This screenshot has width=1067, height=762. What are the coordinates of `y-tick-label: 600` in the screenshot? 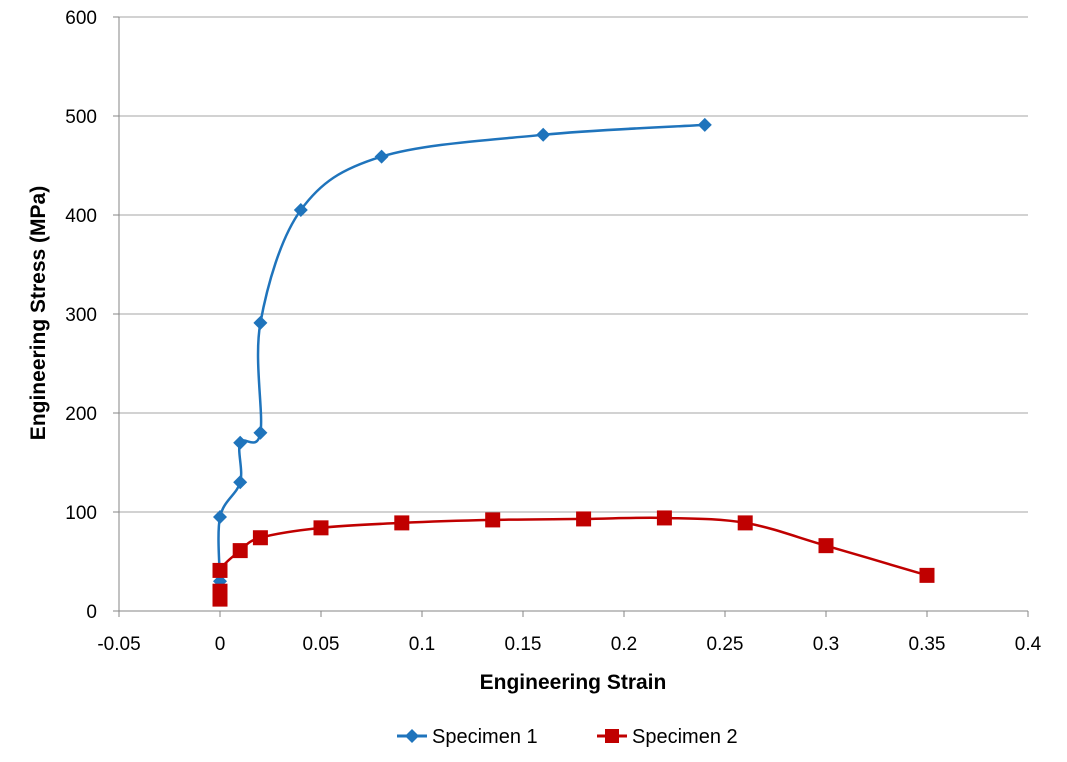 It's located at (81, 18).